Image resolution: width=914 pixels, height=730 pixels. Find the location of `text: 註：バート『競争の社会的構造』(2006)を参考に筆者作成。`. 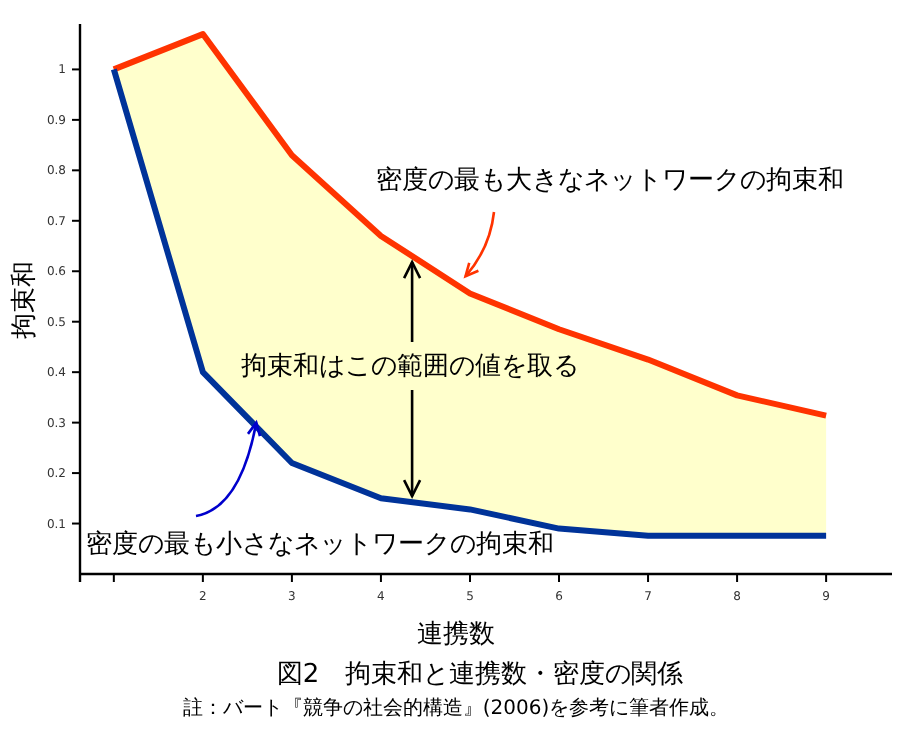

text: 註：バート『競争の社会的構造』(2006)を参考に筆者作成。 is located at coordinates (456, 708).